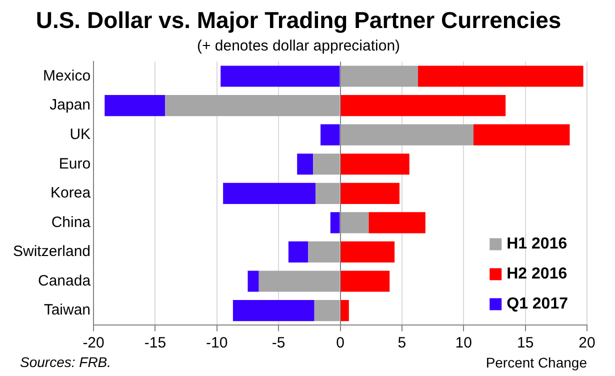 This screenshot has width=615, height=376. Describe the element at coordinates (80, 134) in the screenshot. I see `y-tick-label: UK` at that location.